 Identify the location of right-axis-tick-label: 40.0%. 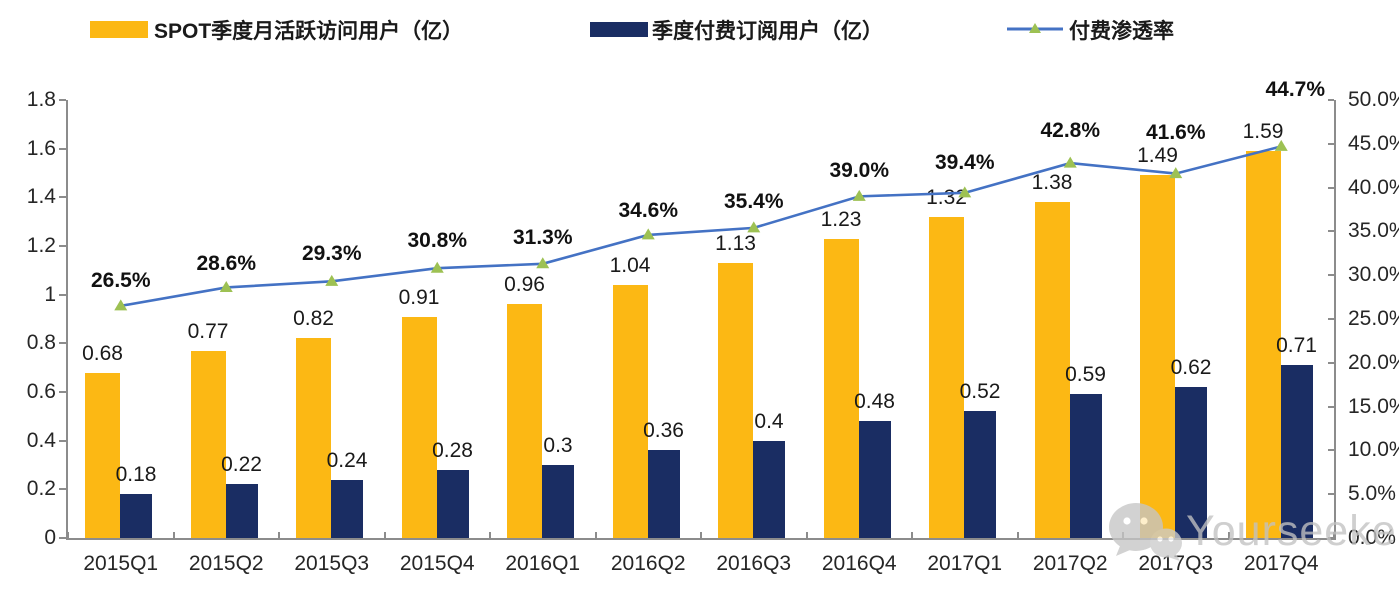
(1373, 187).